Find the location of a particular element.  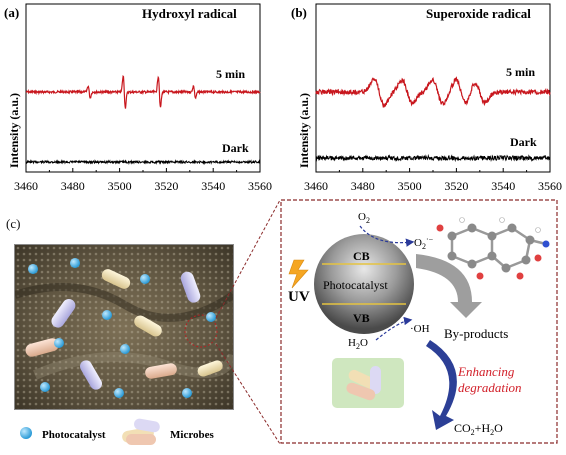

o2-label: O2 is located at coordinates (364, 218).